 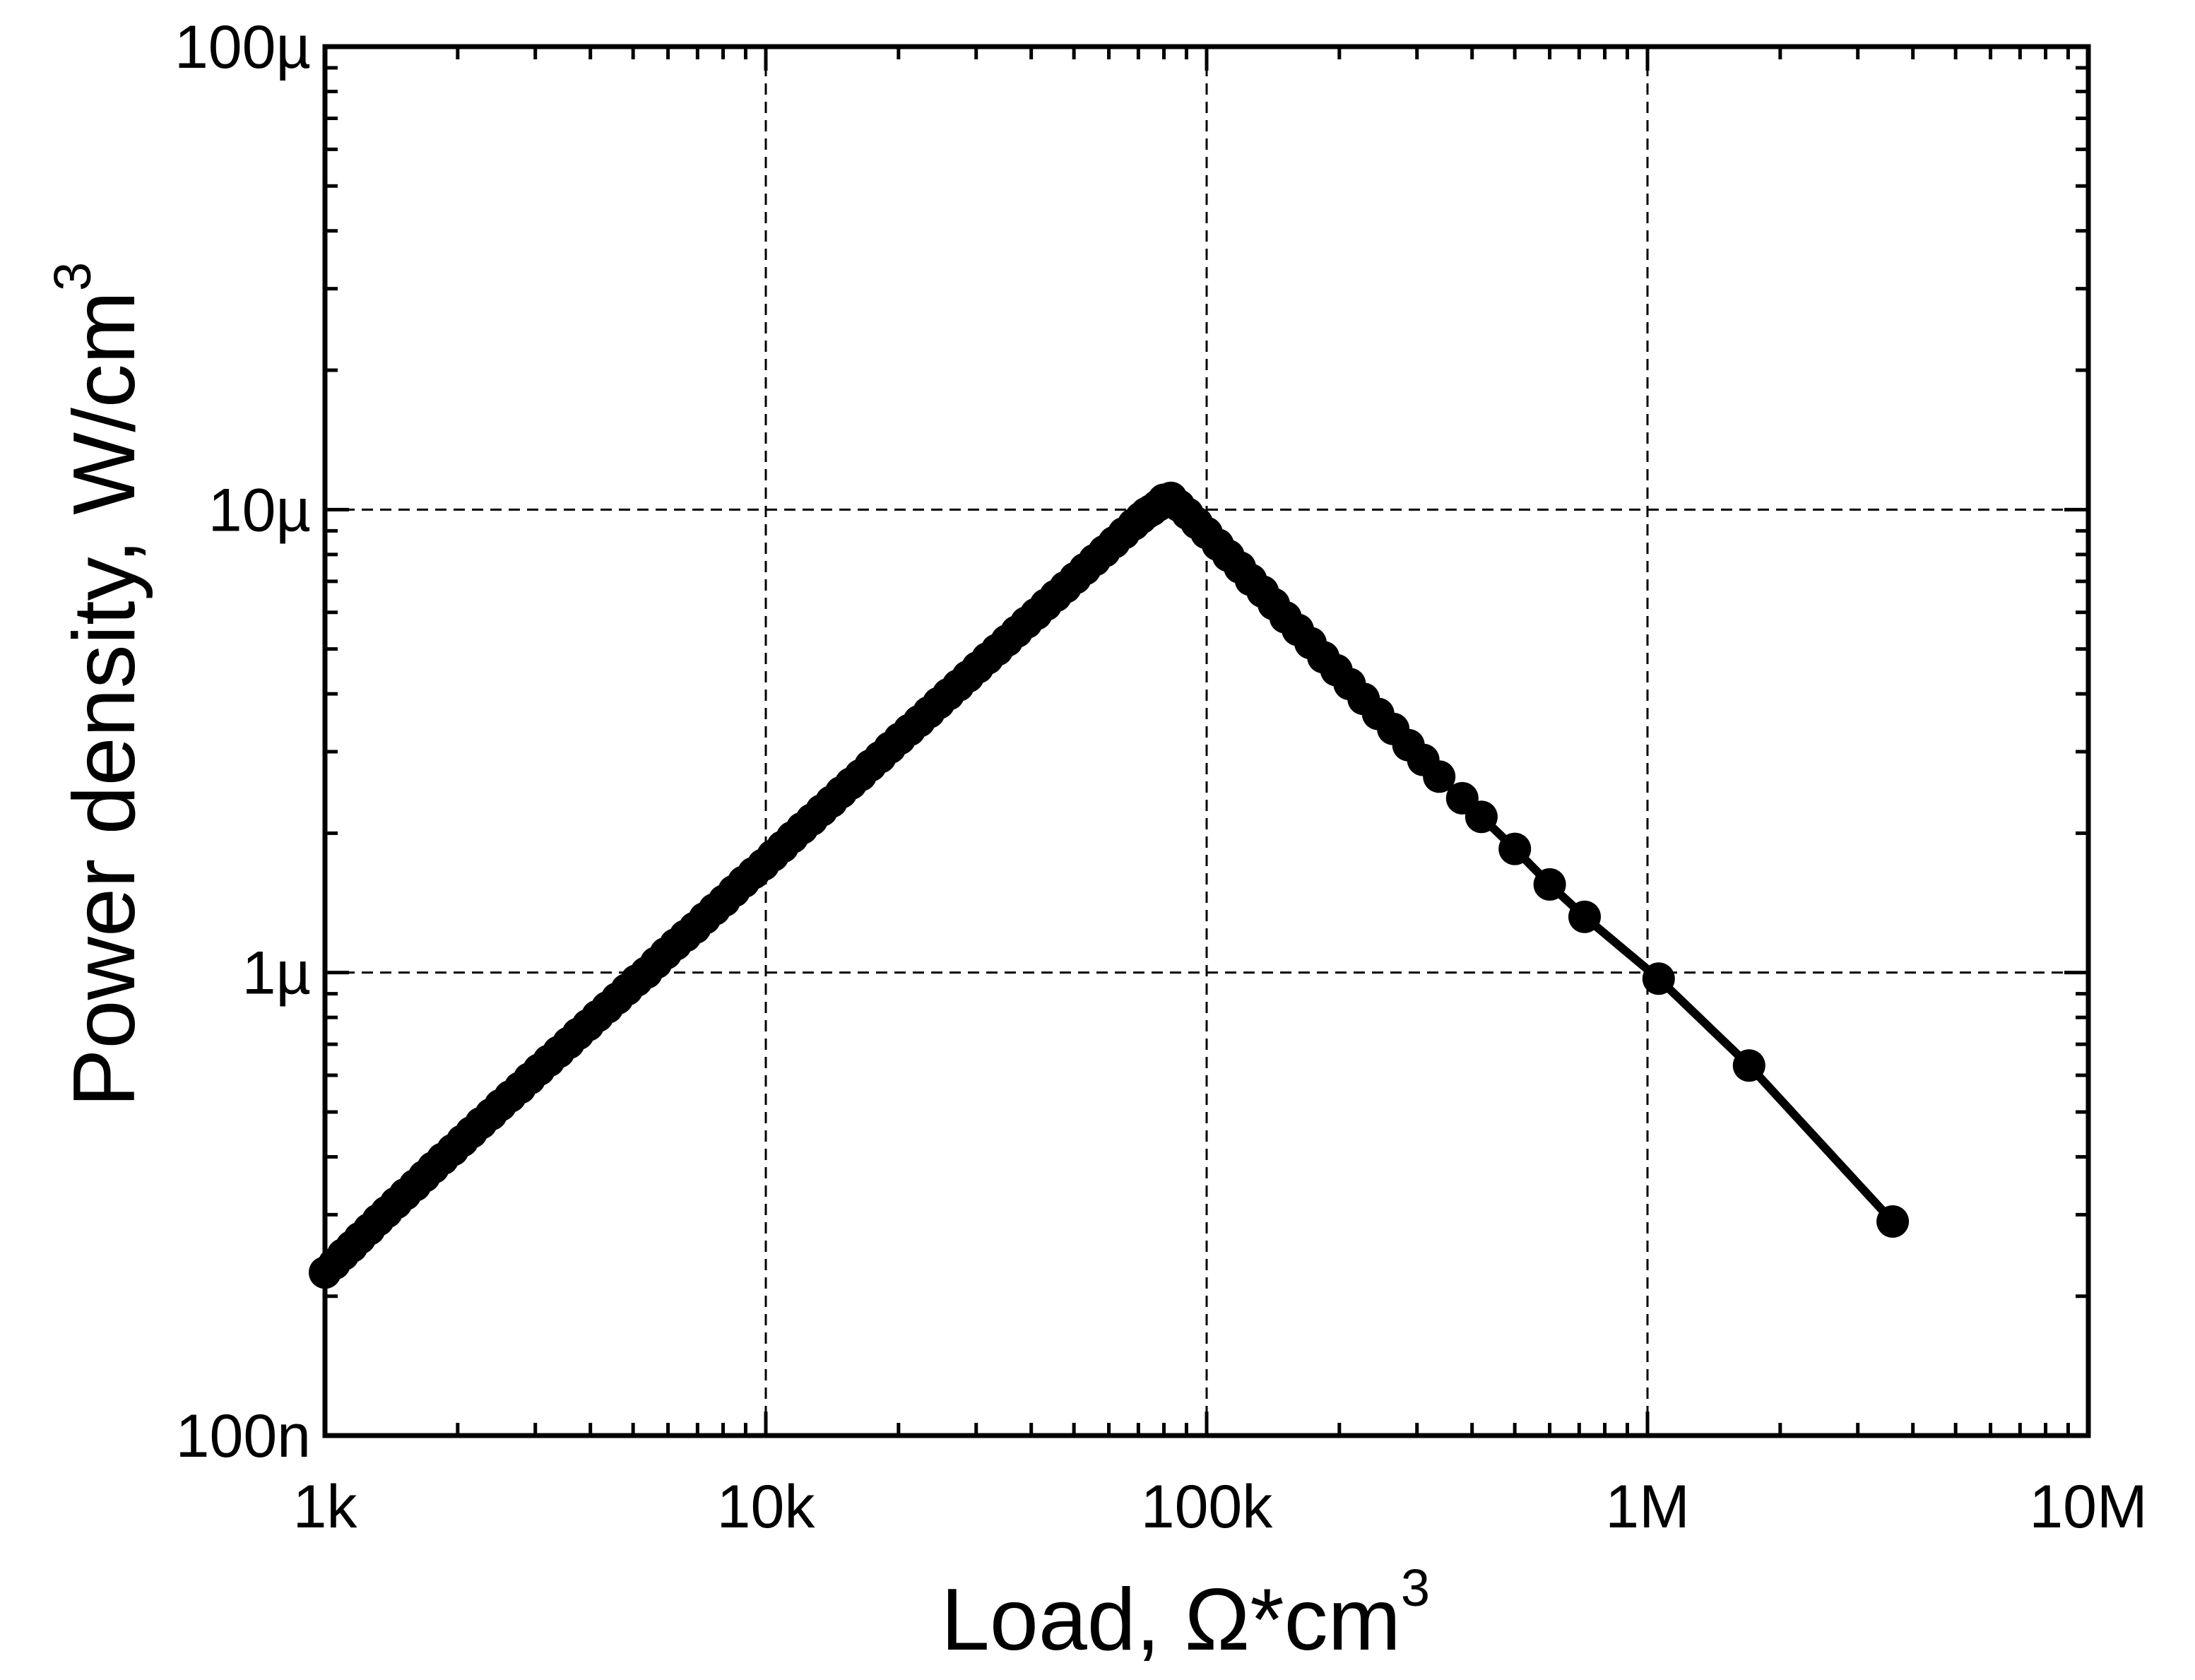 I want to click on y-tick-label: 100n, so click(x=243, y=1436).